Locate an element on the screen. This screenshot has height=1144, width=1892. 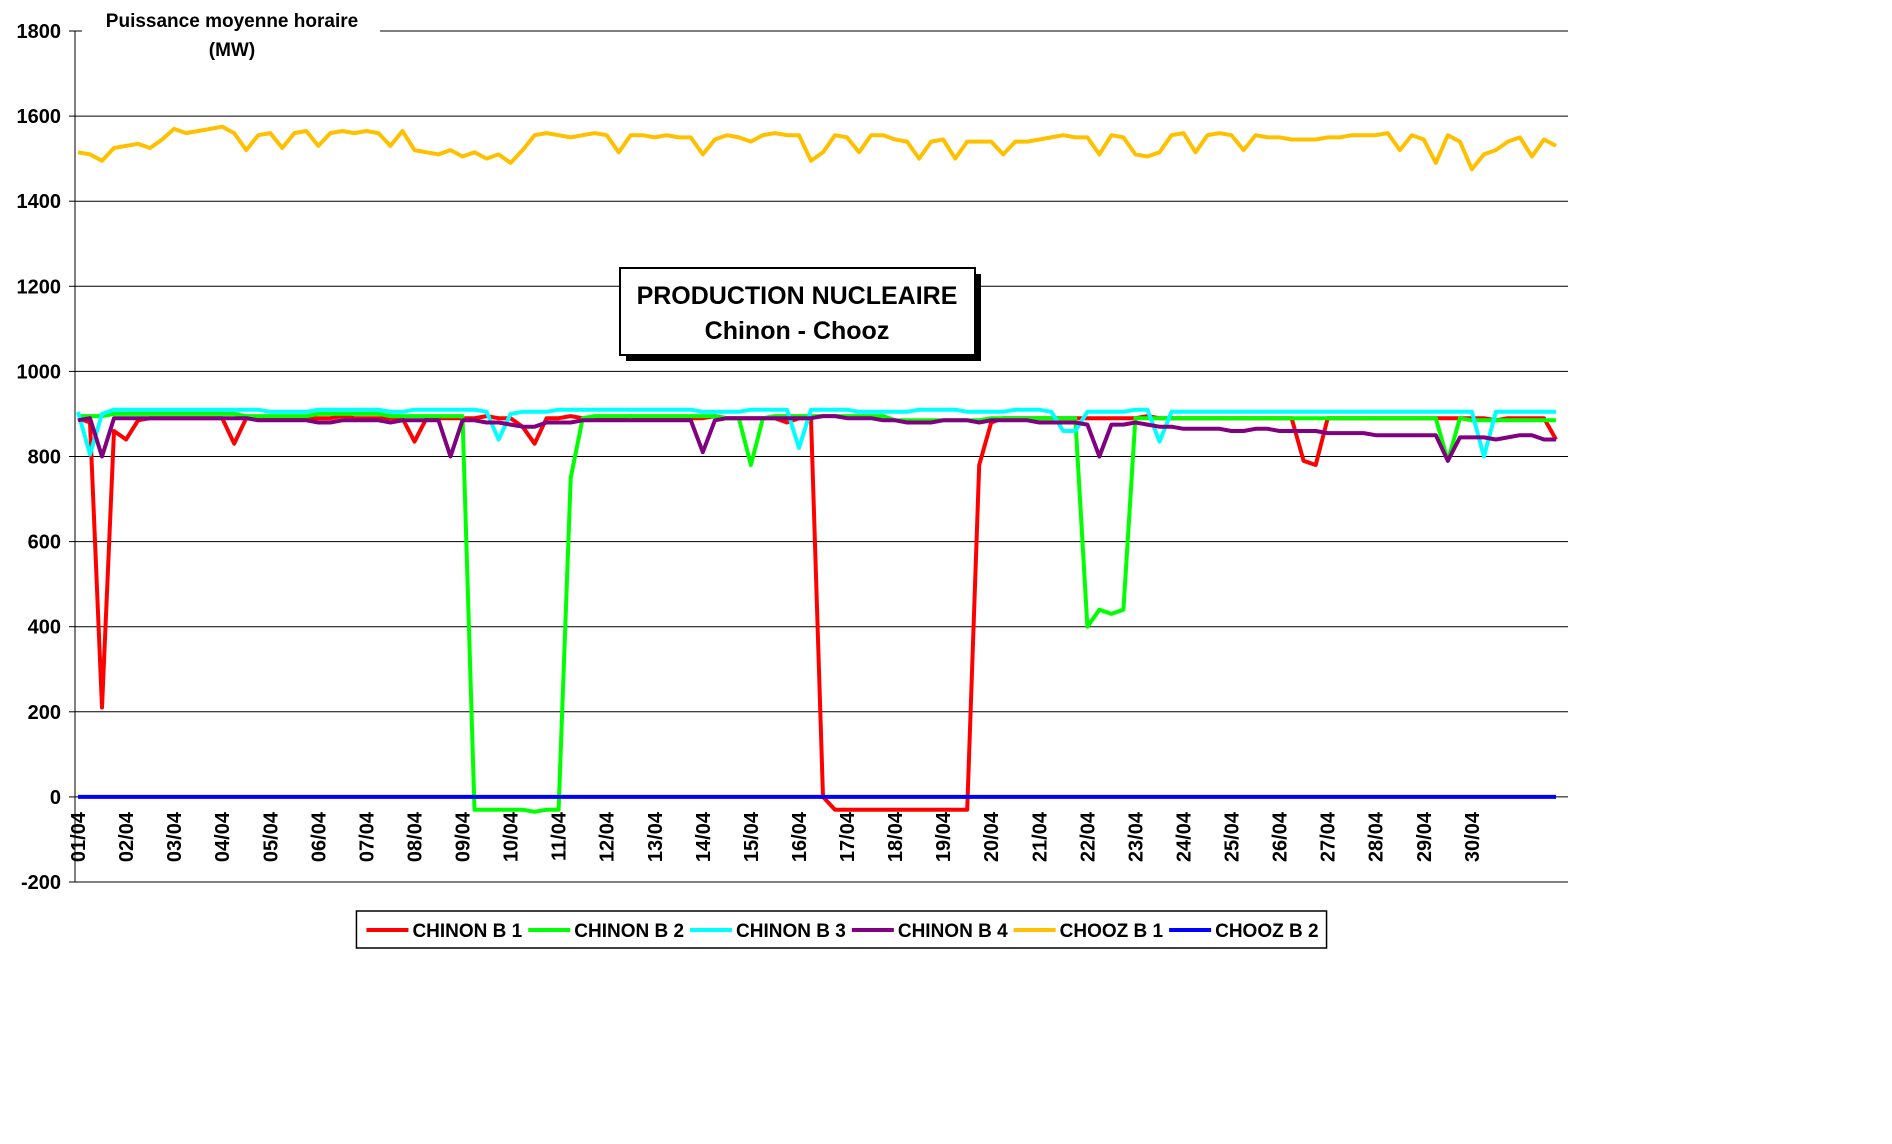
x-tick-label: 05/04 is located at coordinates (271, 836).